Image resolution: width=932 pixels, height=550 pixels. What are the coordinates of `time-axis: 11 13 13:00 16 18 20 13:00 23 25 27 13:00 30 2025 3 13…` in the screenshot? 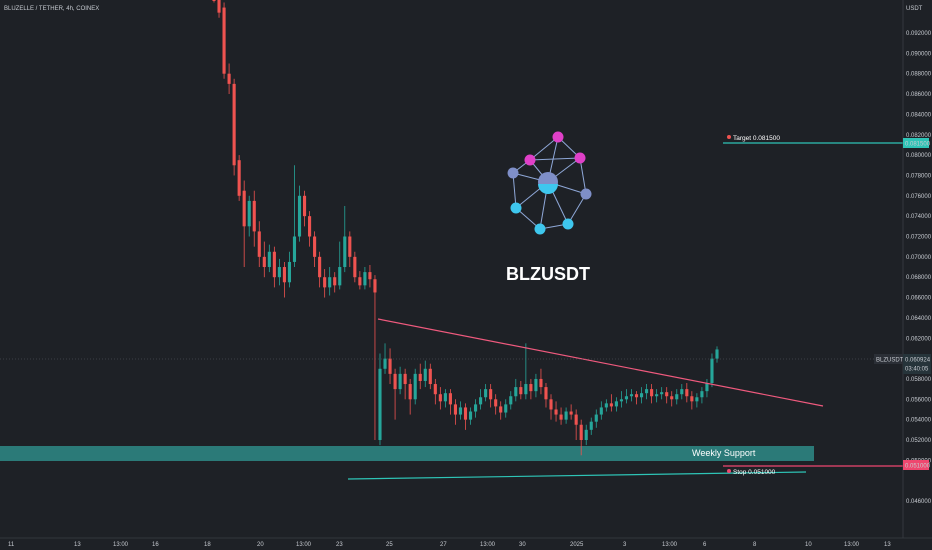 It's located at (449, 545).